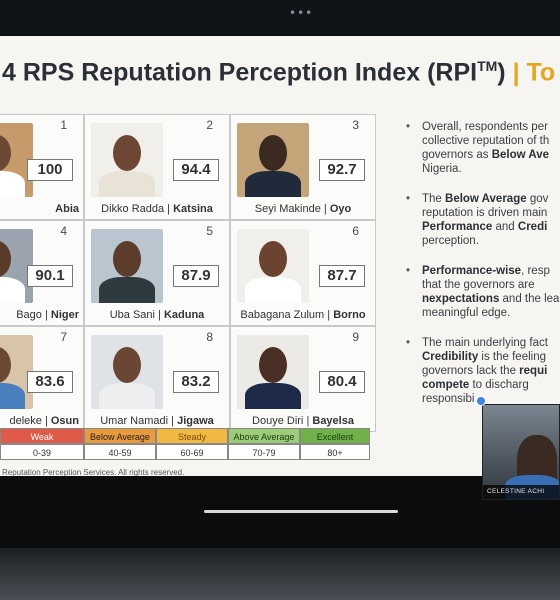 This screenshot has width=560, height=600. Describe the element at coordinates (67, 209) in the screenshot. I see `governor-state: Abia` at that location.